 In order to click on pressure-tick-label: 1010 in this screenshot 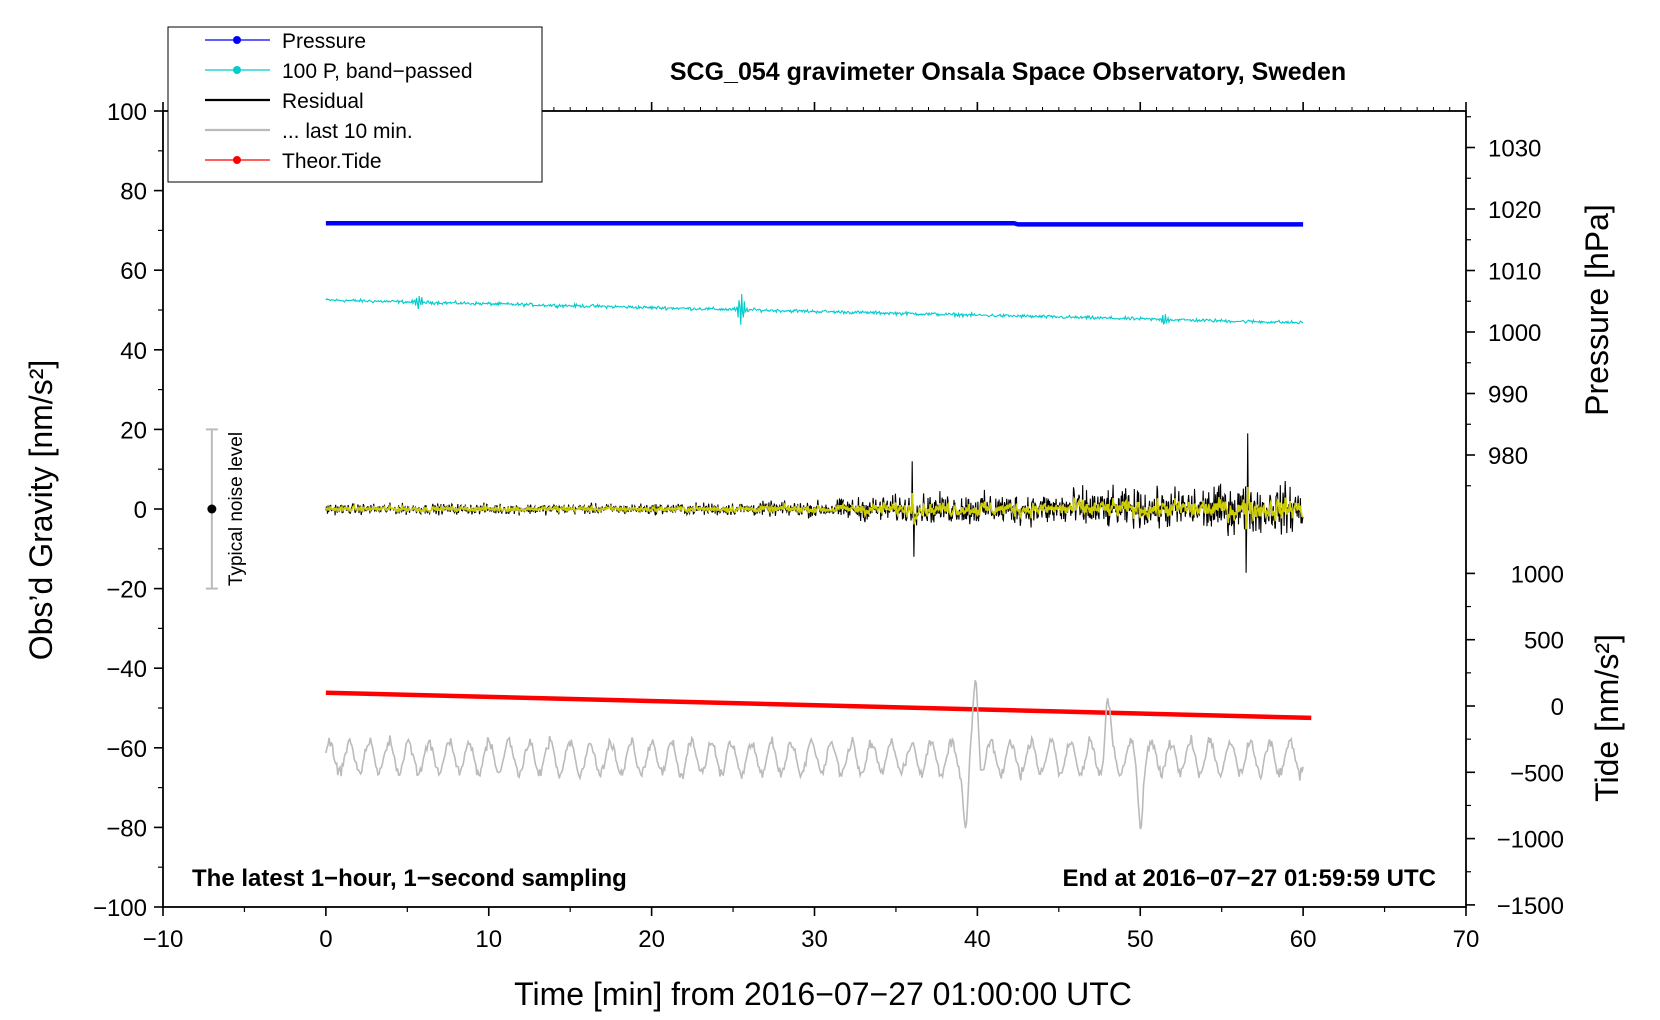, I will do `click(1514, 272)`.